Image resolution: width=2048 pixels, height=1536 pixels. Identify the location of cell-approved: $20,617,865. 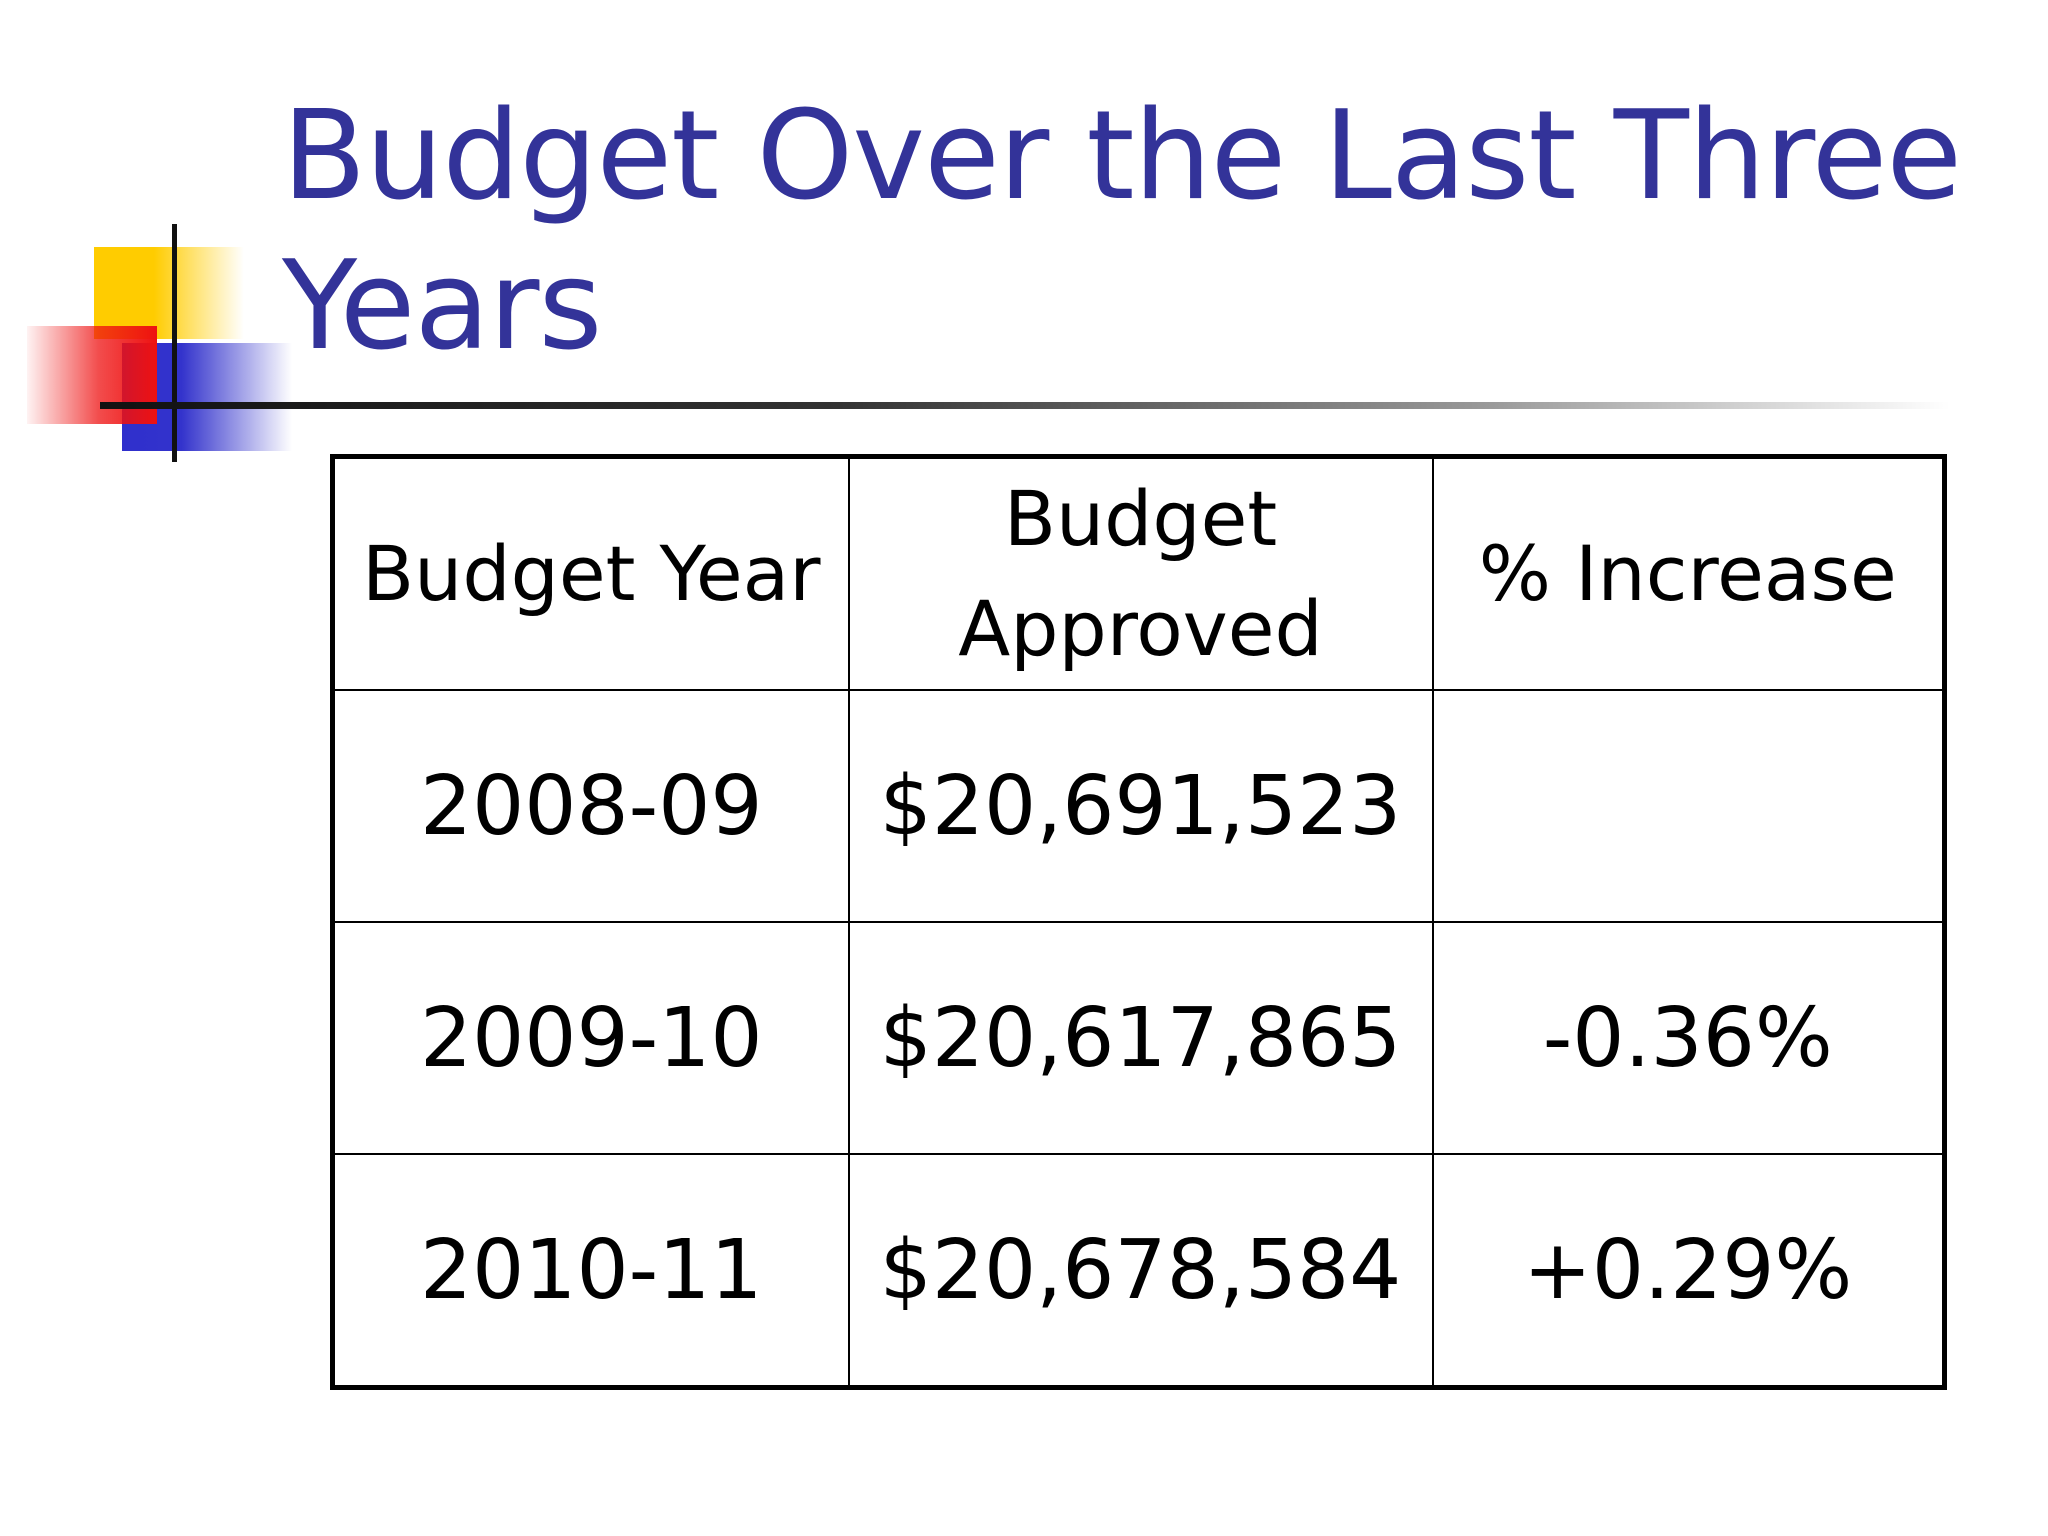
(1140, 1038).